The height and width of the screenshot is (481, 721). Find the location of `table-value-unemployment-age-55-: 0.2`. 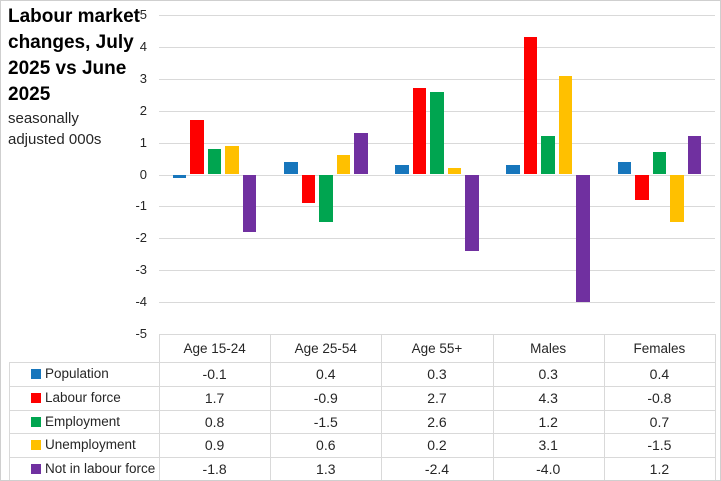

table-value-unemployment-age-55-: 0.2 is located at coordinates (437, 445).